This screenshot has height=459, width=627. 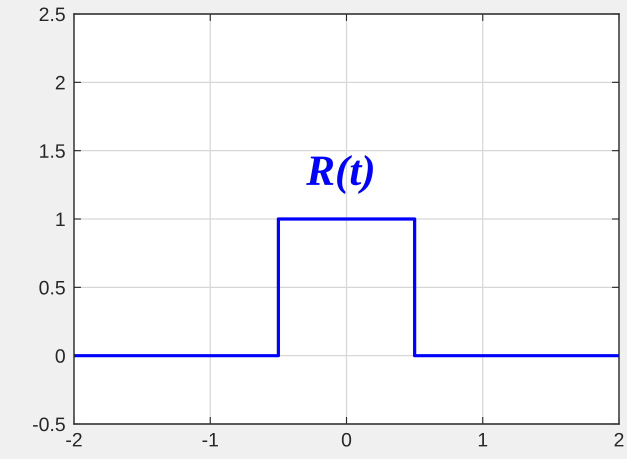 What do you see at coordinates (60, 219) in the screenshot?
I see `y-tick-label: 1` at bounding box center [60, 219].